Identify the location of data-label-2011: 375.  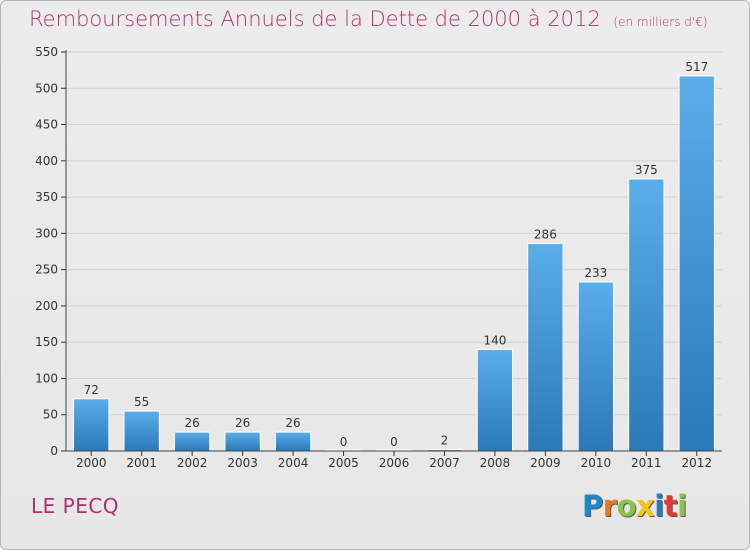
(646, 170).